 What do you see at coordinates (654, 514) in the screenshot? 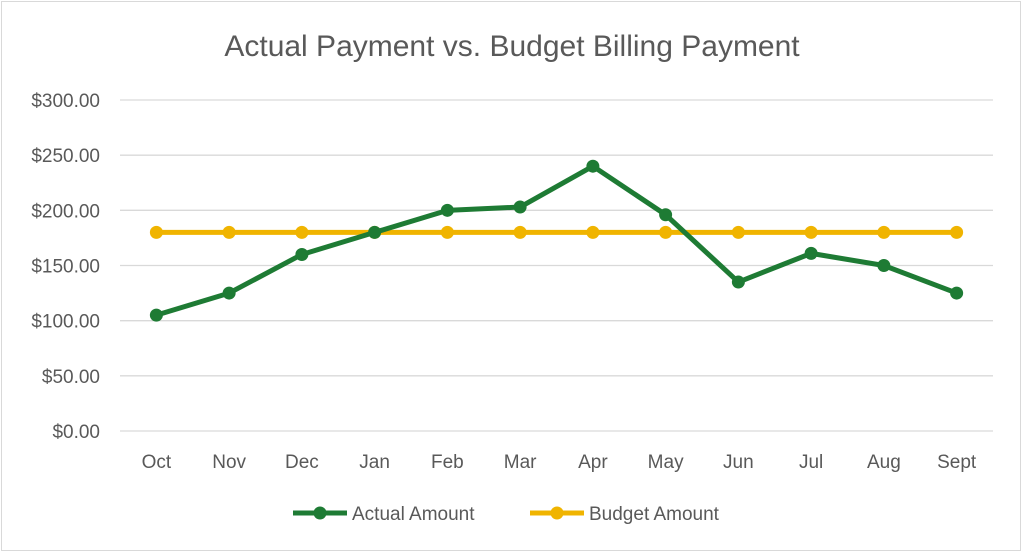
I see `legend-label: Budget Amount` at bounding box center [654, 514].